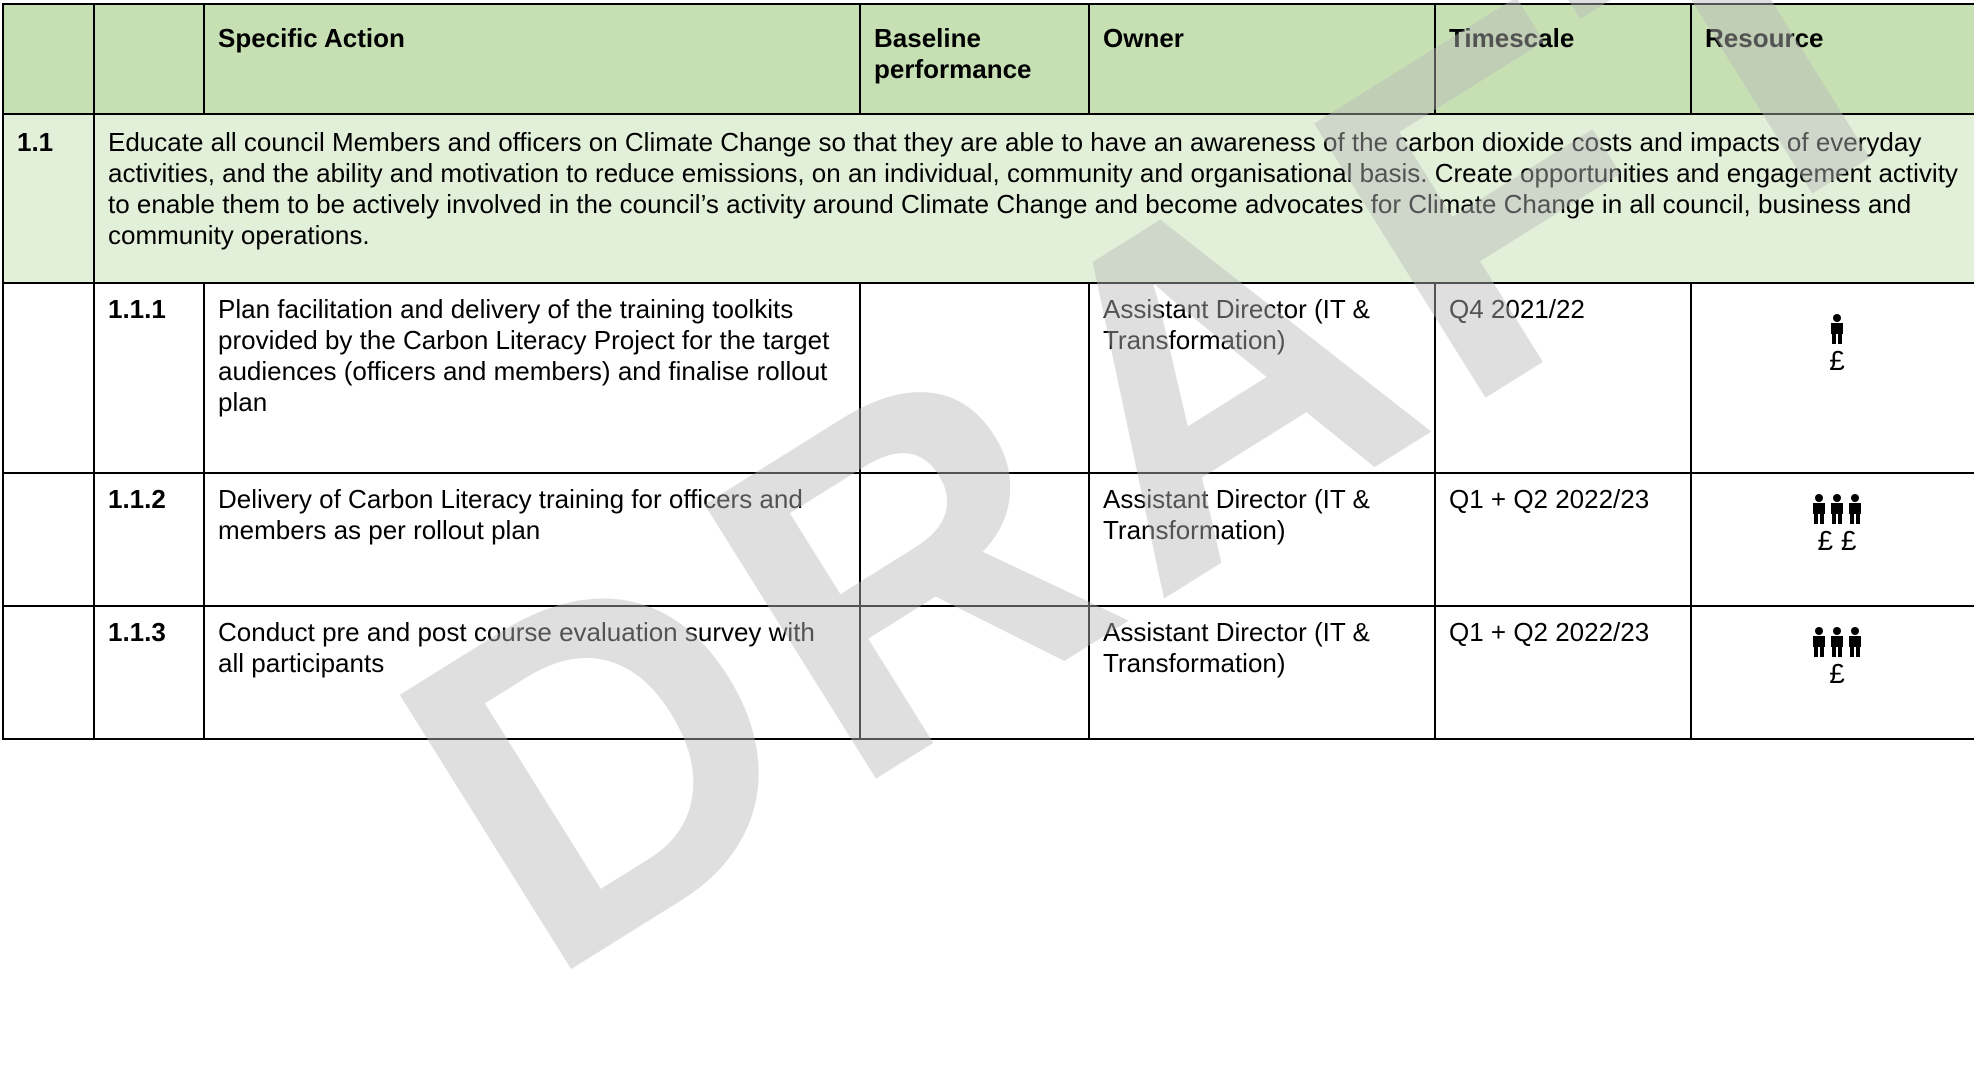 The width and height of the screenshot is (1974, 1077). I want to click on header-cell: Specific Action, so click(532, 59).